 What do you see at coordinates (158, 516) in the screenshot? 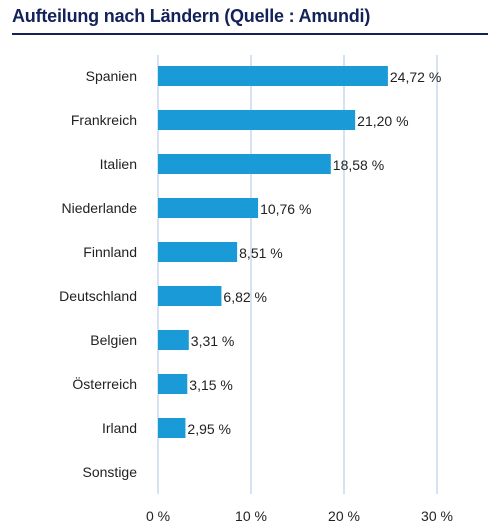
I see `x-tick-label: 0 %` at bounding box center [158, 516].